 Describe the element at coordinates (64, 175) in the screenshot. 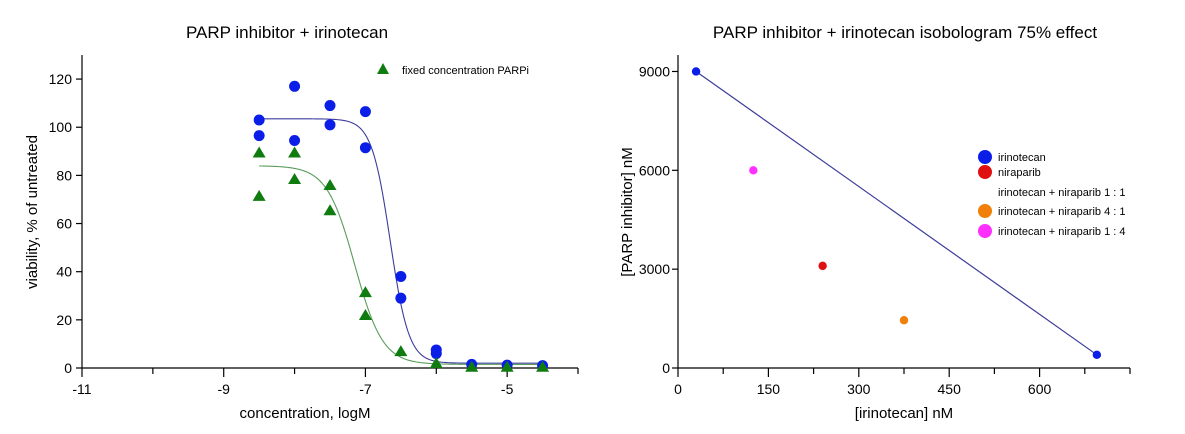

I see `y-tick-label: 80` at that location.